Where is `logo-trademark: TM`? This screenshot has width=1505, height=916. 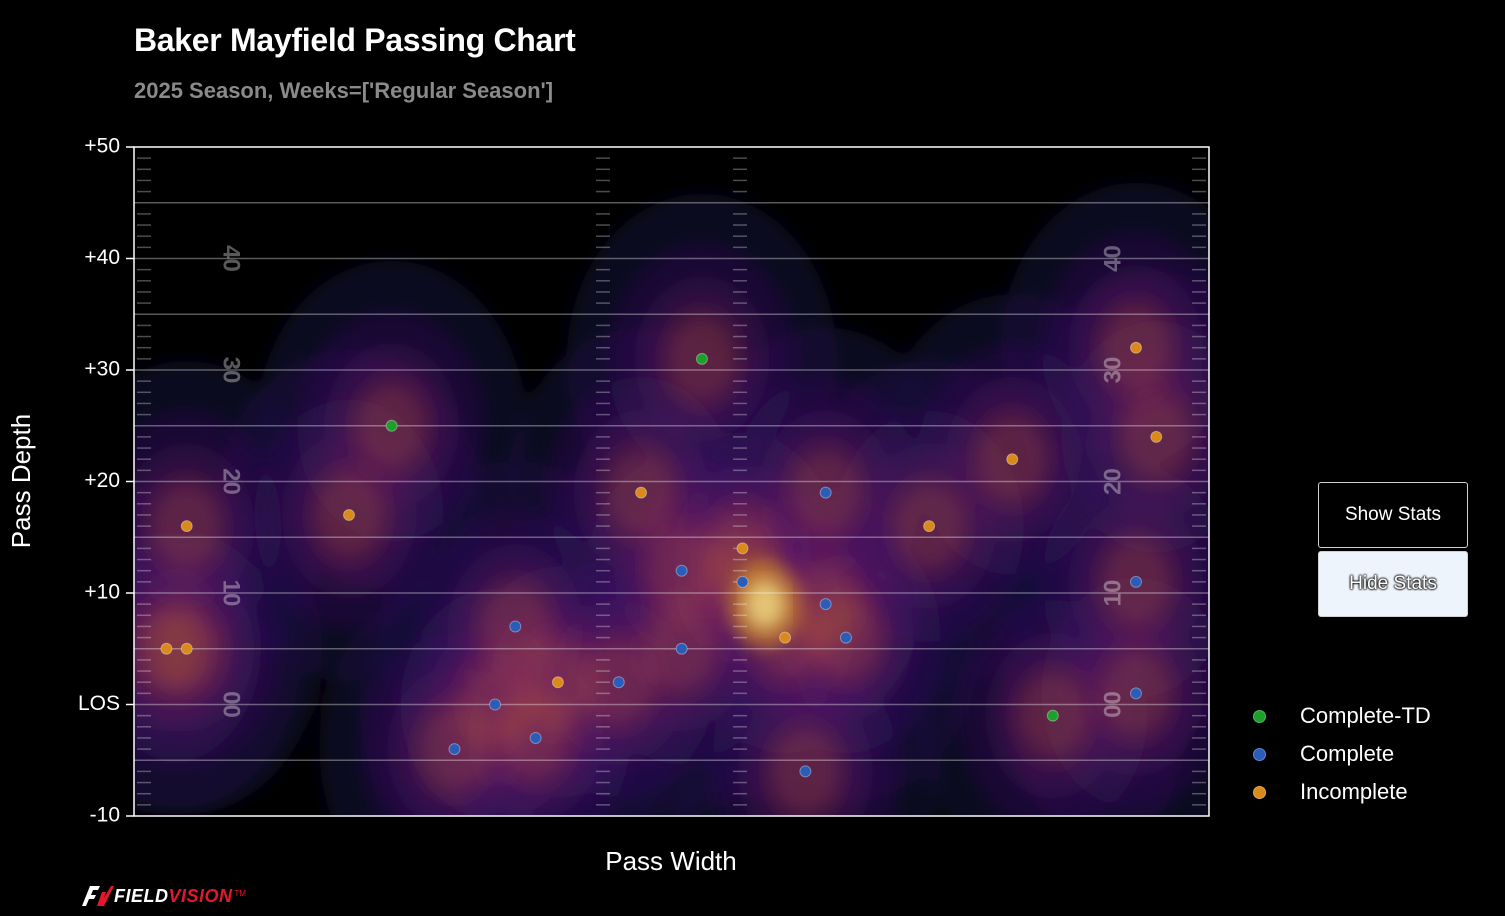 logo-trademark: TM is located at coordinates (240, 893).